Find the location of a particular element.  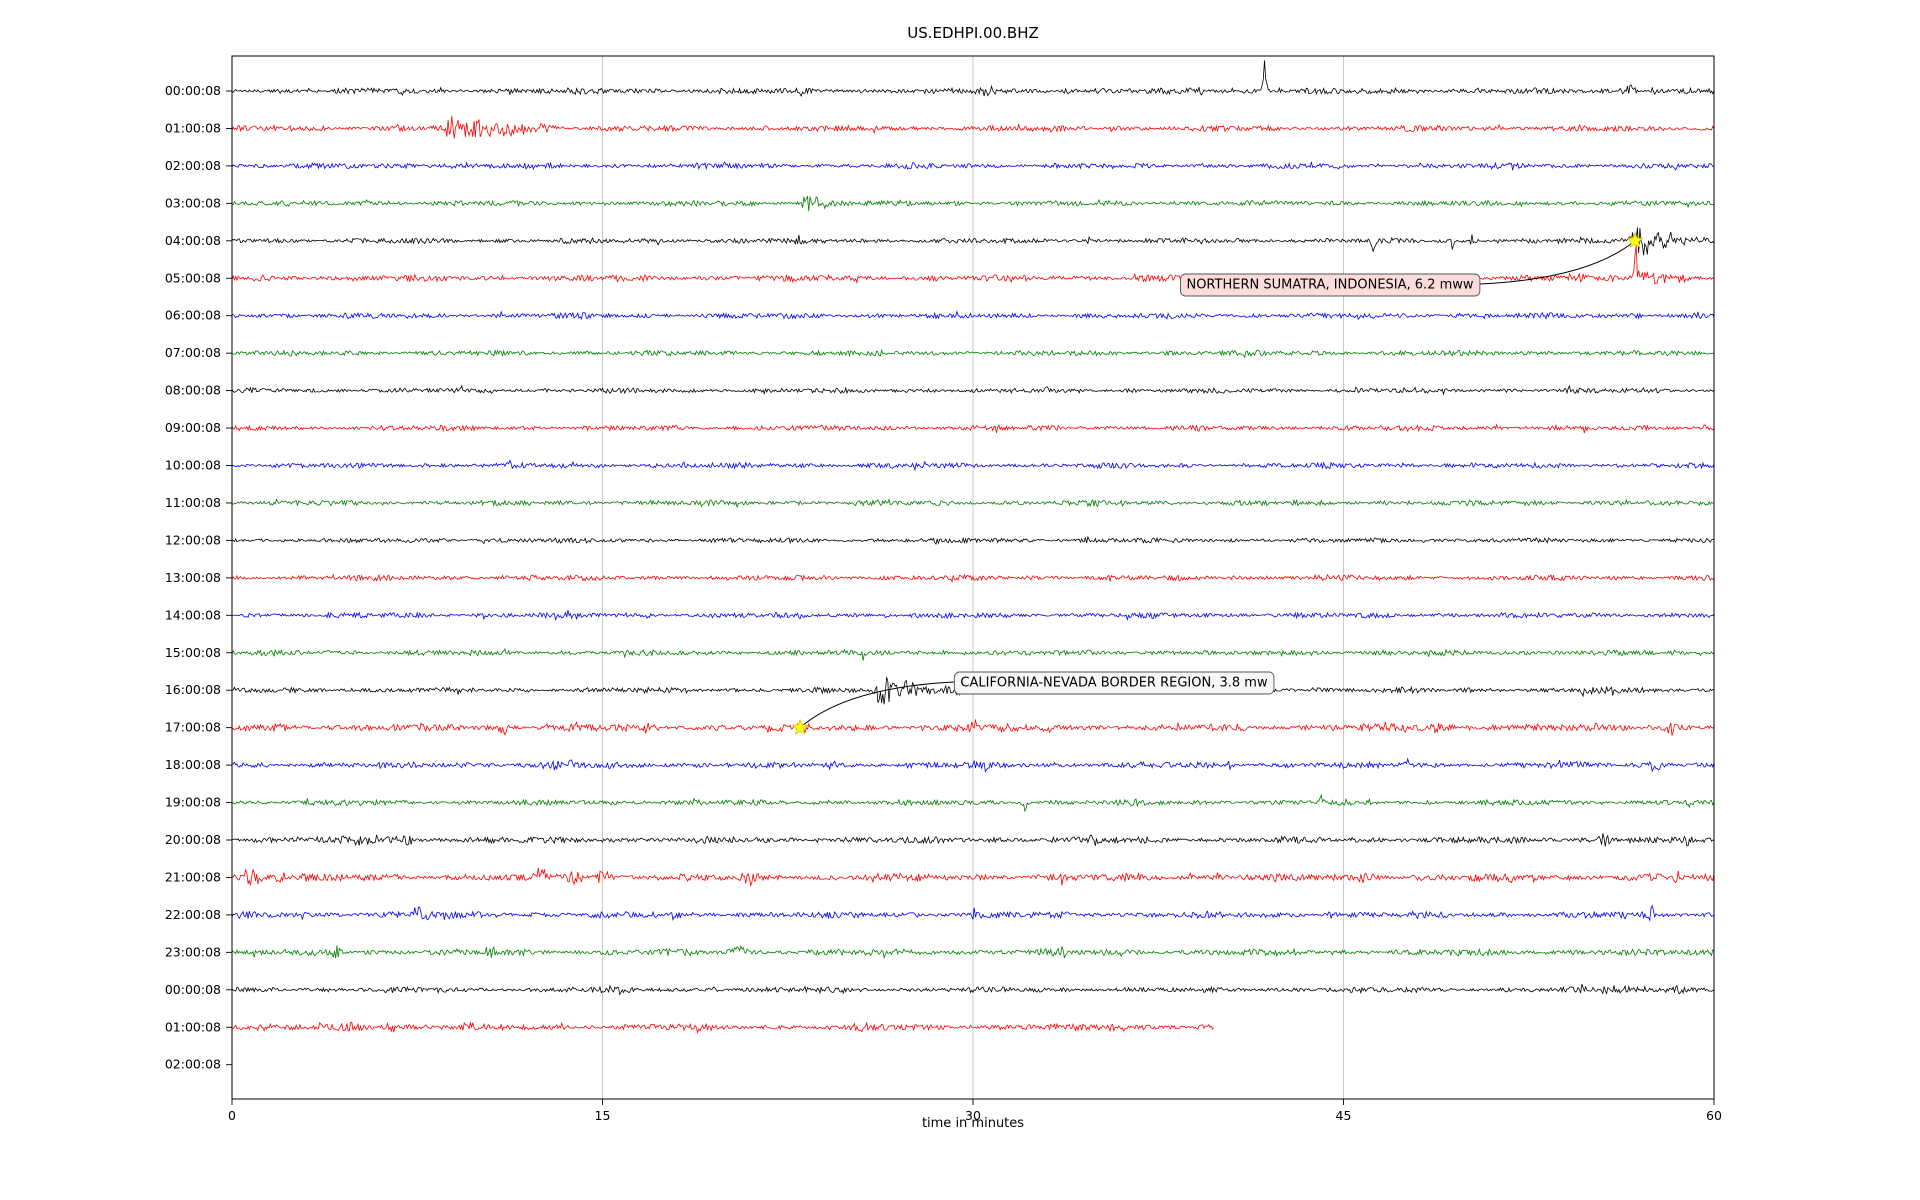

y-tick-label: 22:00:08 is located at coordinates (193, 914).